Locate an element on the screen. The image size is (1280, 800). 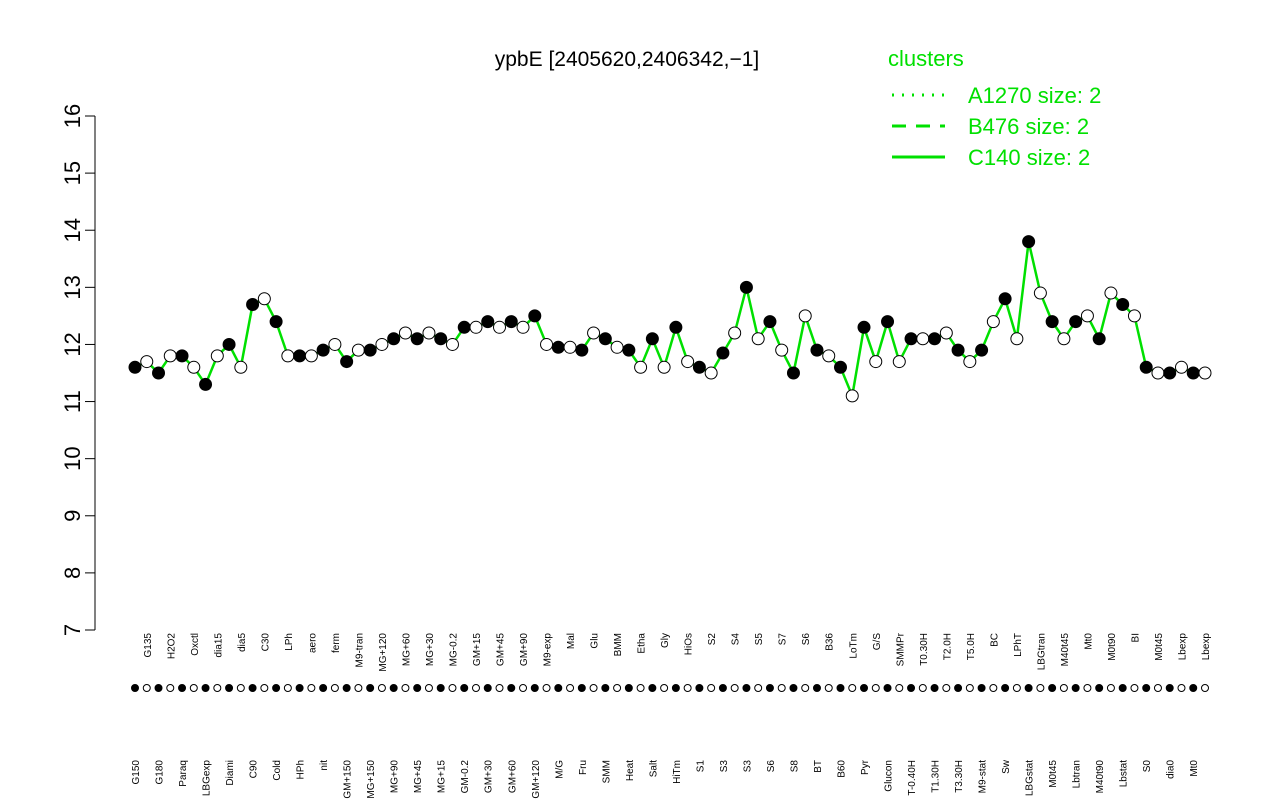
x-tick-label: Paraq is located at coordinates (183, 773).